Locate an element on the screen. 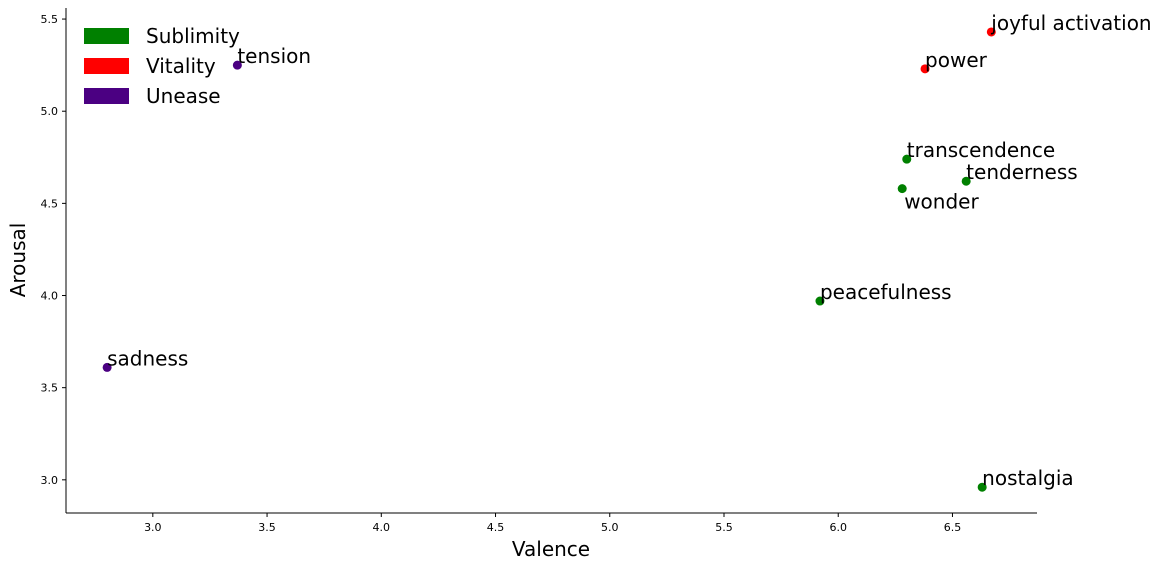  point-label: joyful activation is located at coordinates (1070, 23).